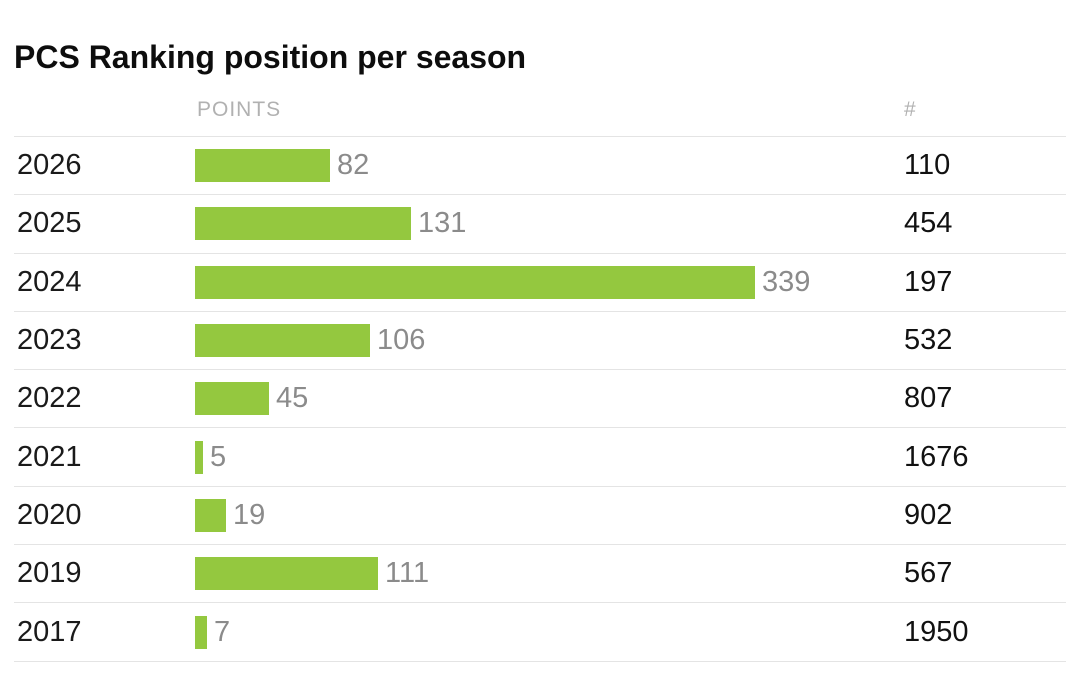 This screenshot has width=1080, height=681. I want to click on points-bar-cell: 131, so click(630, 224).